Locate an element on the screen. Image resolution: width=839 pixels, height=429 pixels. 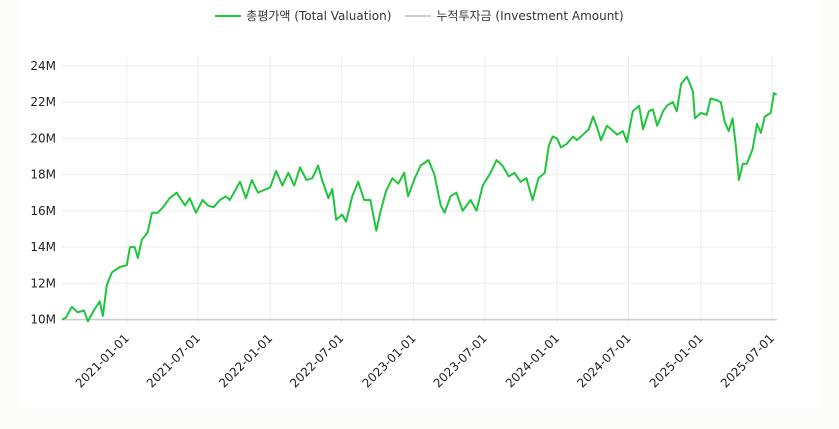
x-tick-label: 2023-07-01 is located at coordinates (460, 360).